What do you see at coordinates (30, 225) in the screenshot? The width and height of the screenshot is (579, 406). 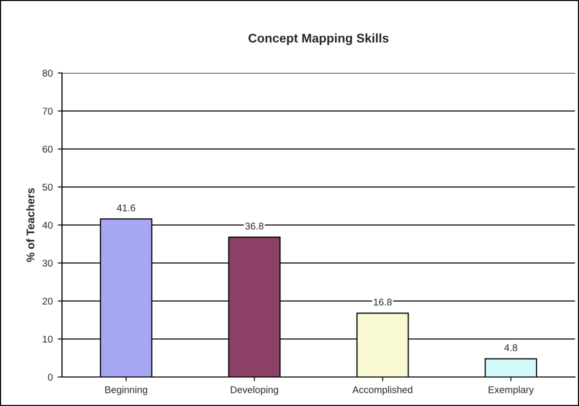 I see `y-axis-title: % of Teachers` at bounding box center [30, 225].